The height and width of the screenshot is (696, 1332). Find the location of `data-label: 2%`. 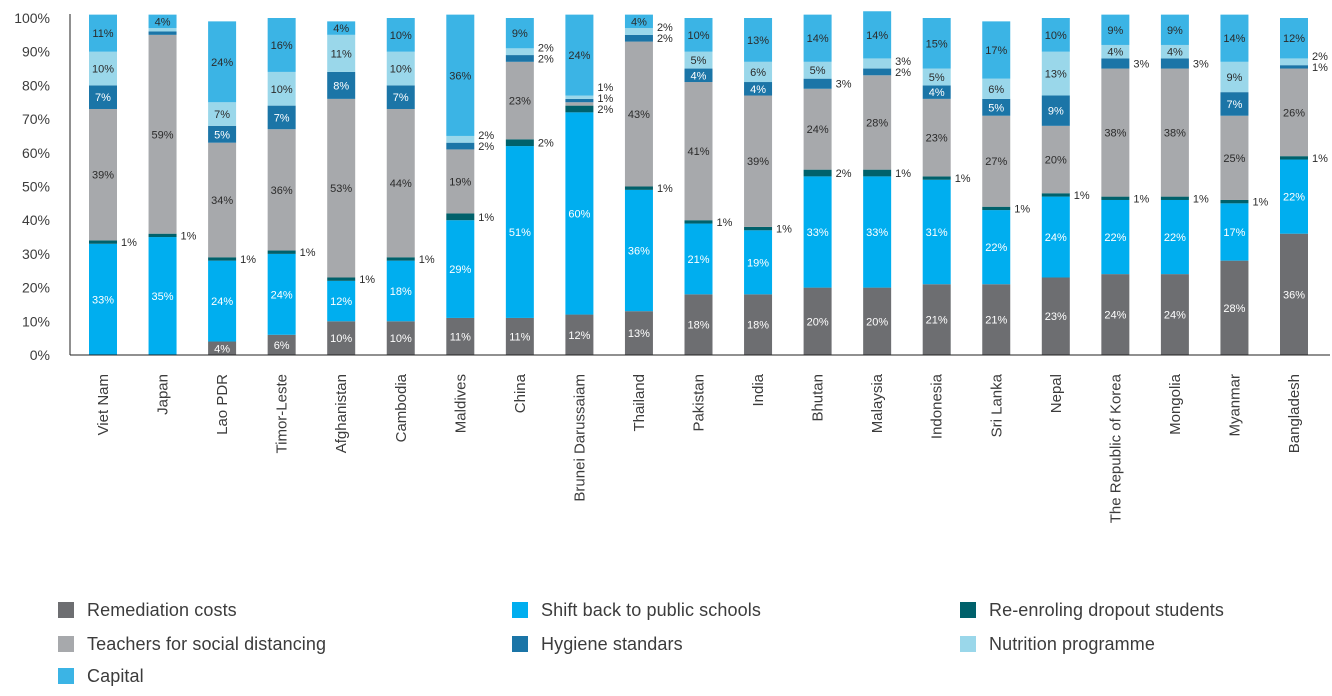

data-label: 2% is located at coordinates (546, 59).